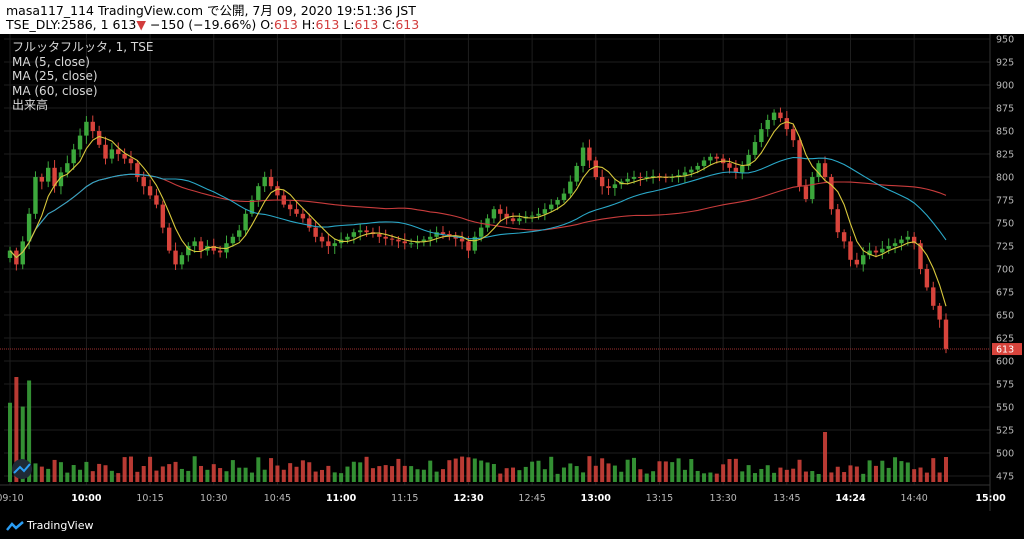  What do you see at coordinates (60, 525) in the screenshot?
I see `brand-text: TradingView` at bounding box center [60, 525].